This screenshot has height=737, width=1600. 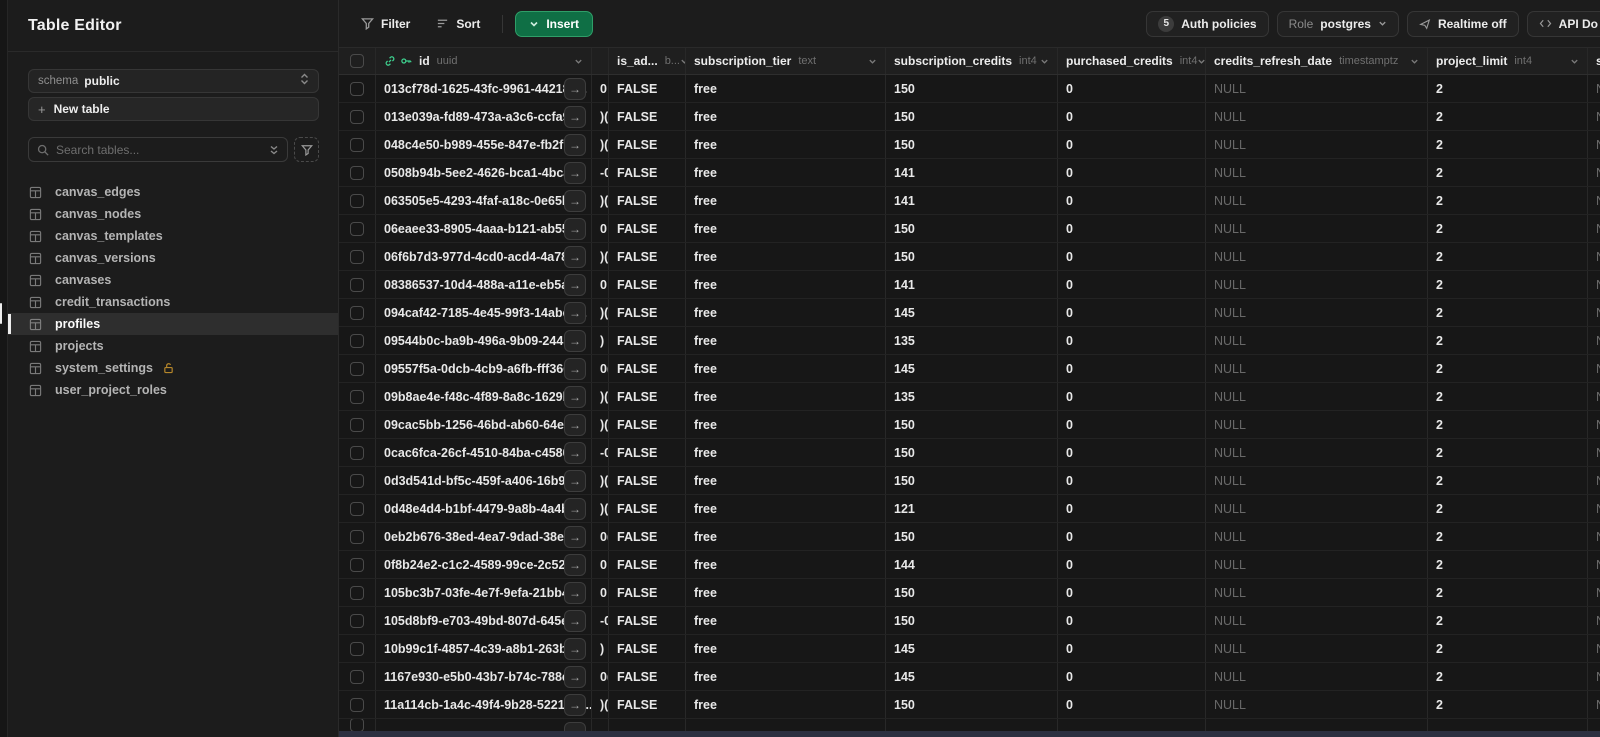 I want to click on cell-subscription_tier, so click(x=786, y=725).